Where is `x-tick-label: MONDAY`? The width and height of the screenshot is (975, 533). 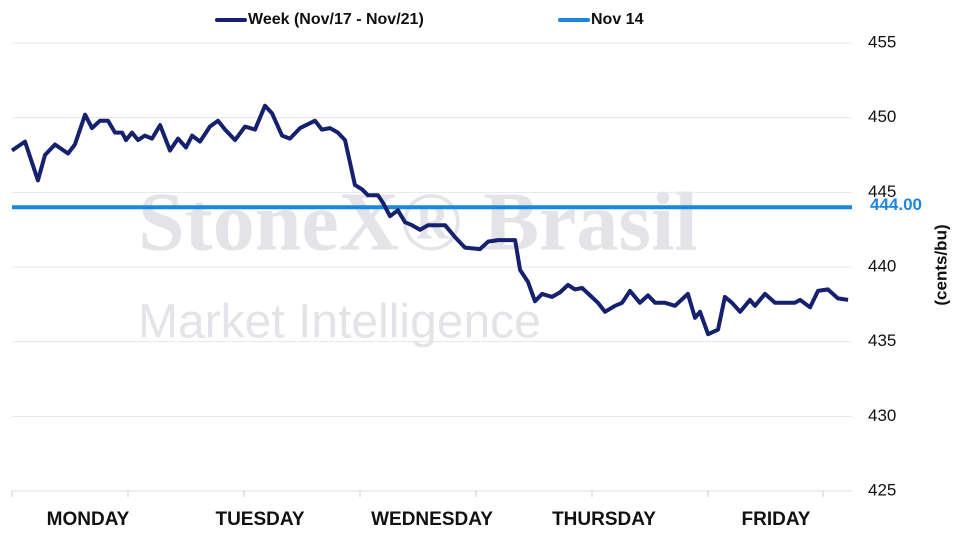
x-tick-label: MONDAY is located at coordinates (88, 519).